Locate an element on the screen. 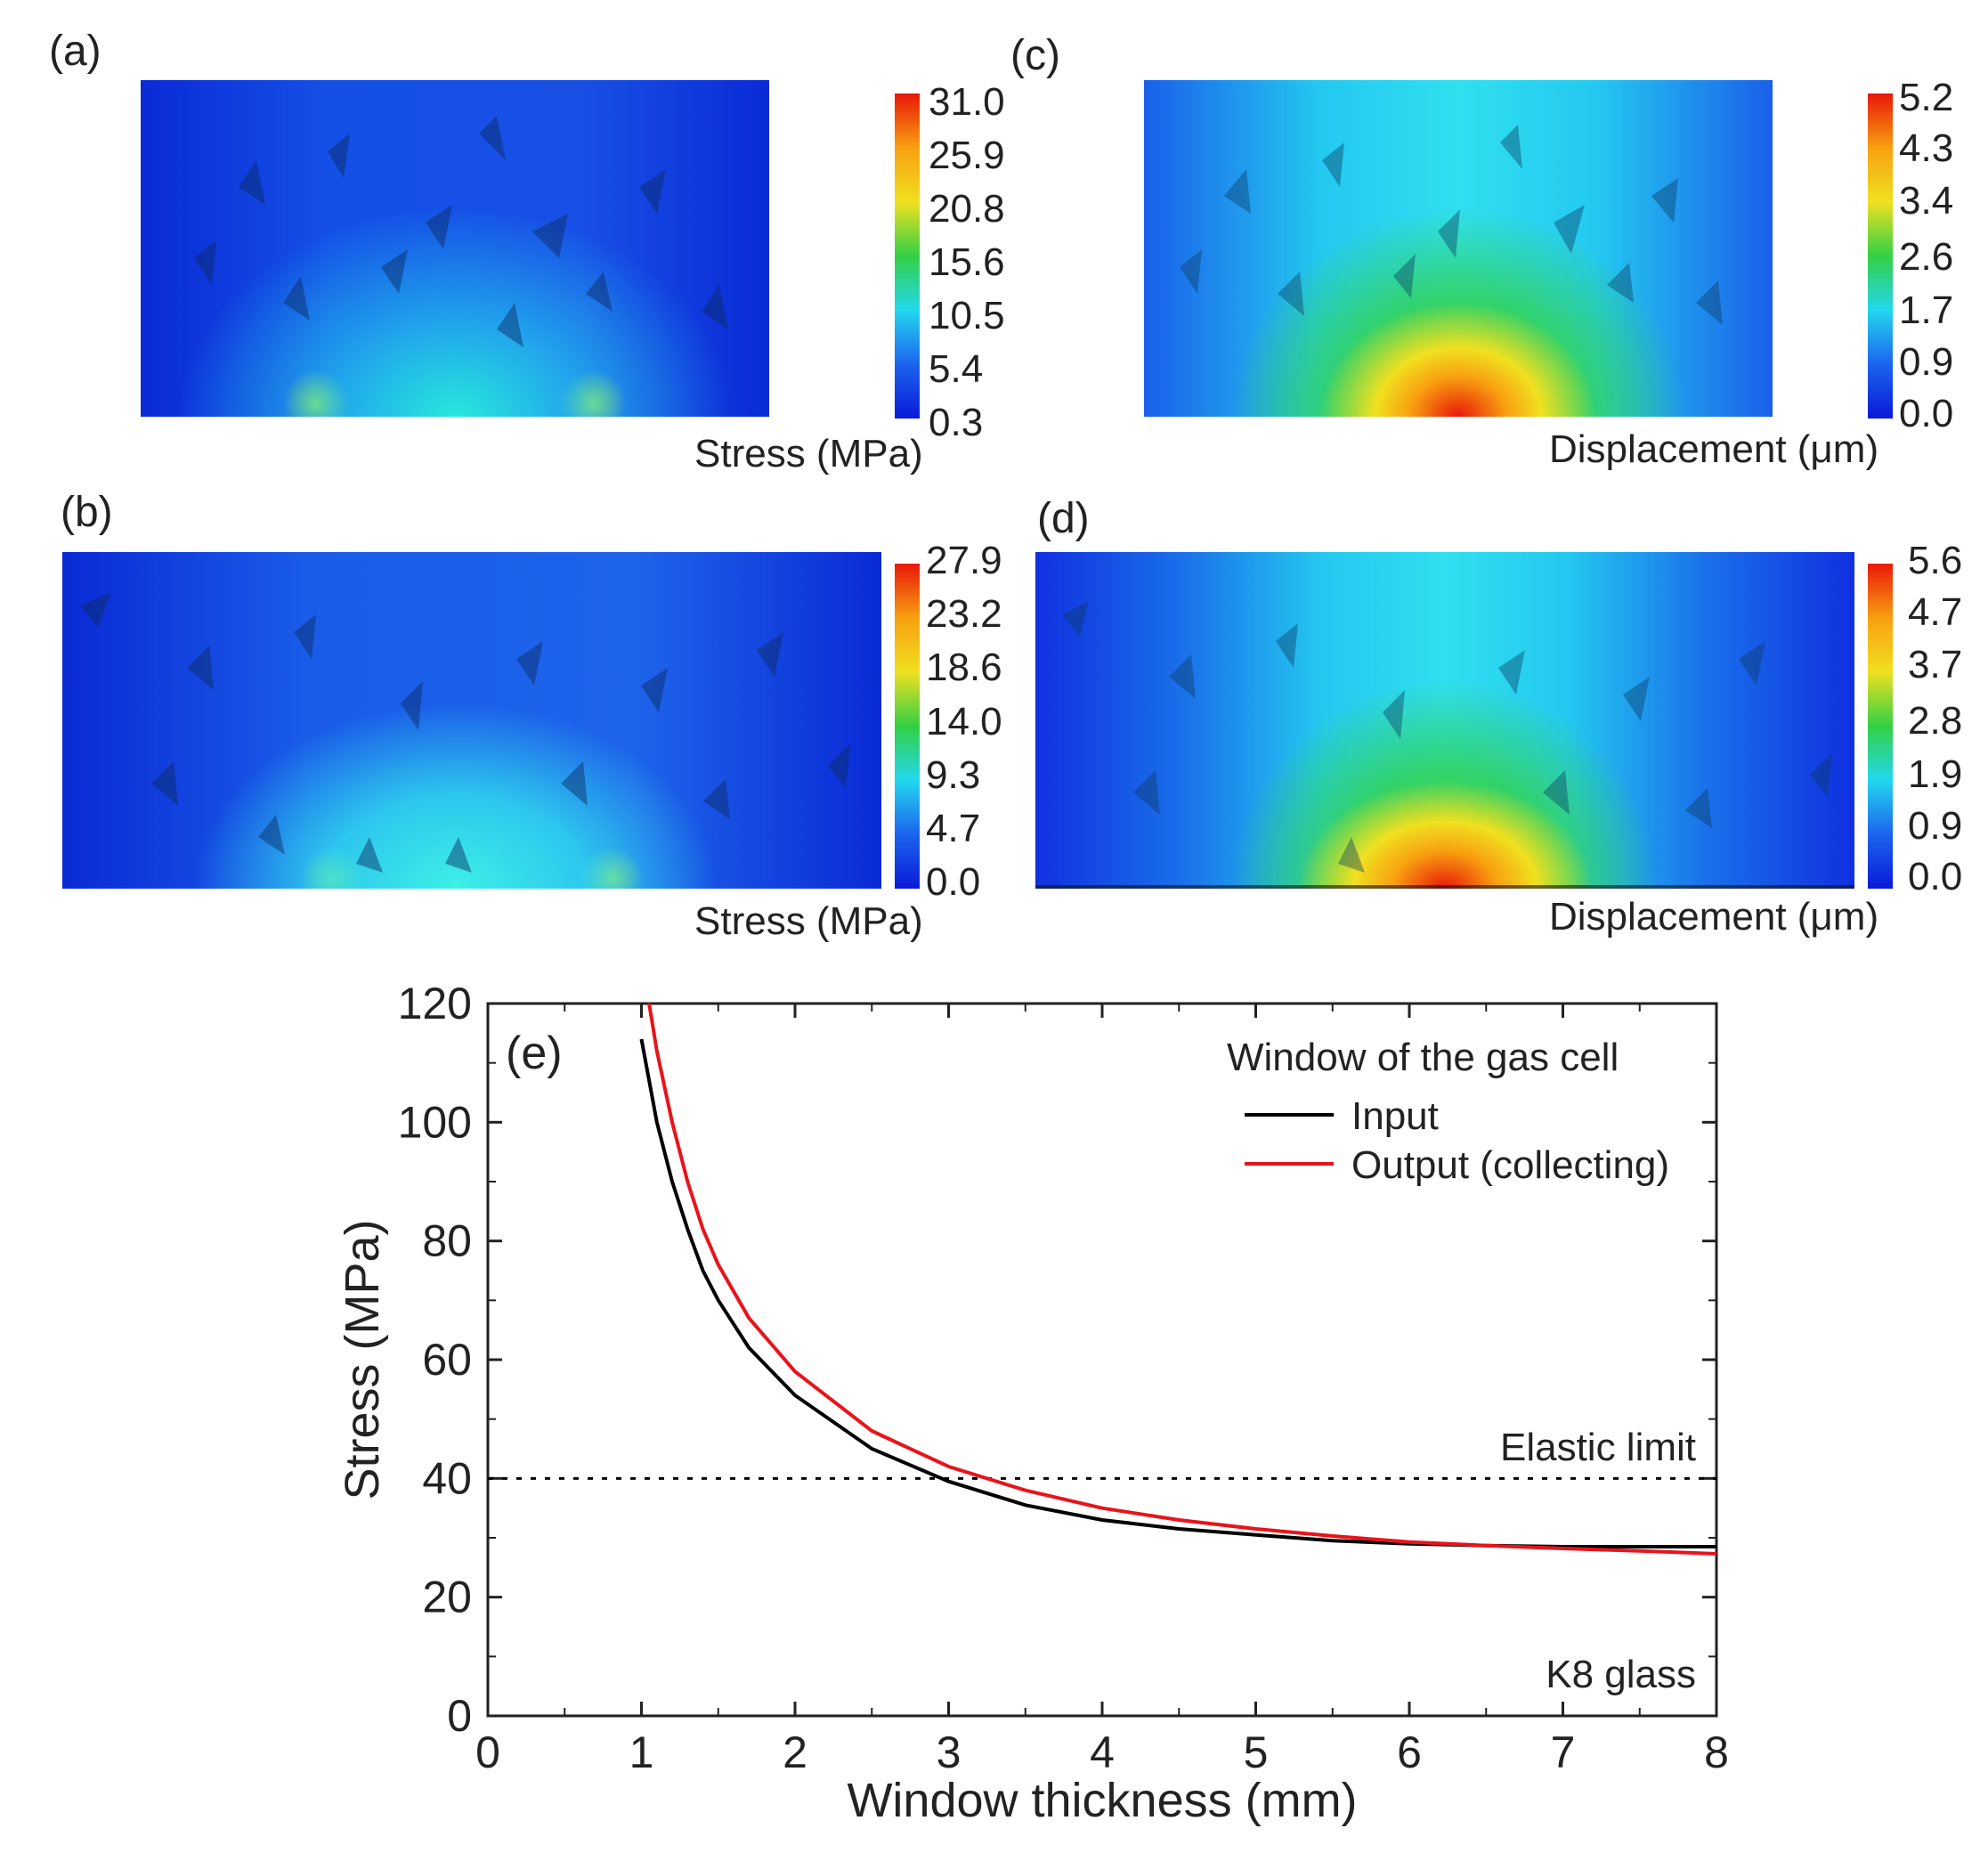  x-tick-label: 5 is located at coordinates (1256, 1752).